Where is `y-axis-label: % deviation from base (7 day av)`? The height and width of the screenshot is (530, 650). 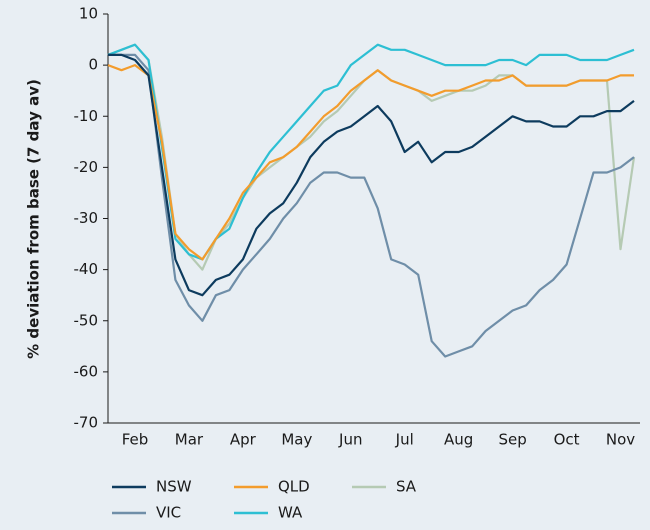
y-axis-label: % deviation from base (7 day av) is located at coordinates (34, 219).